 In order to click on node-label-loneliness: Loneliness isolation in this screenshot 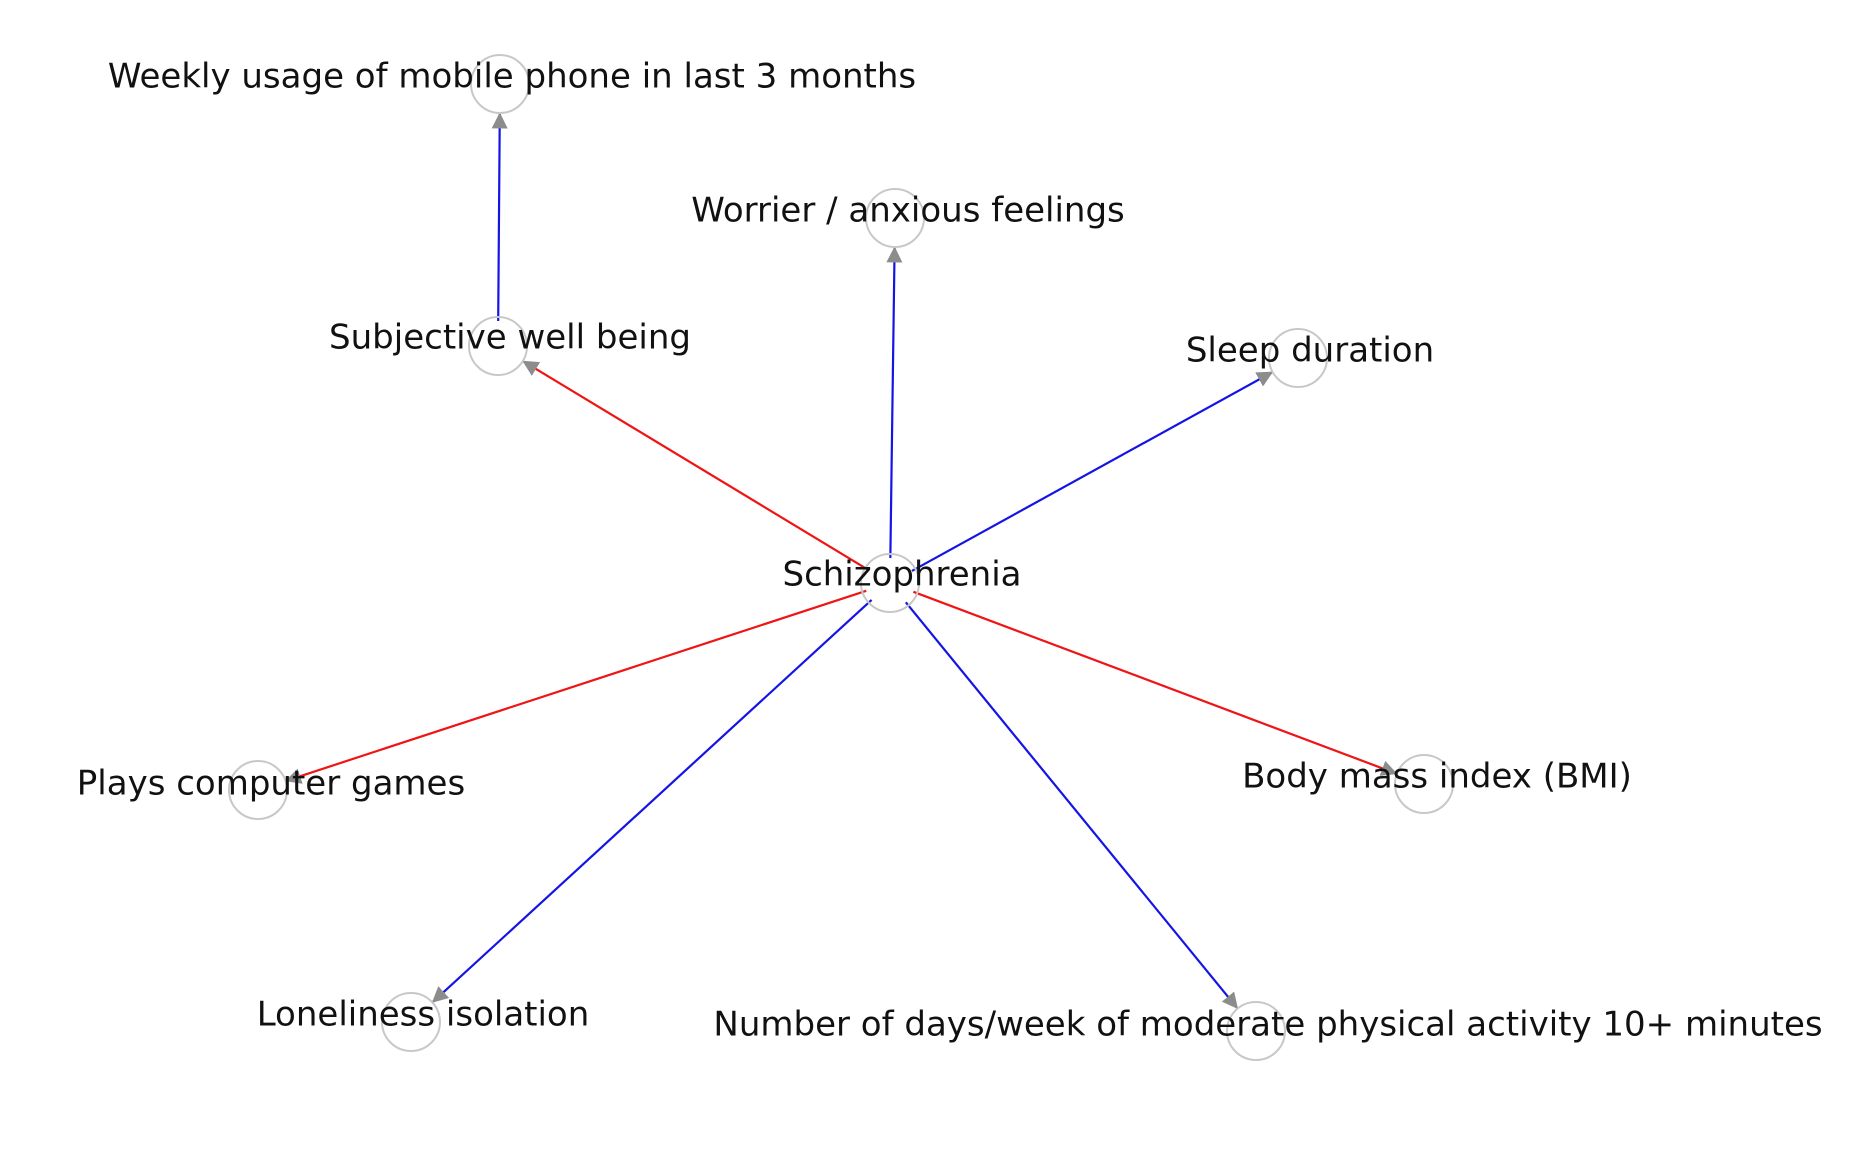, I will do `click(423, 1015)`.